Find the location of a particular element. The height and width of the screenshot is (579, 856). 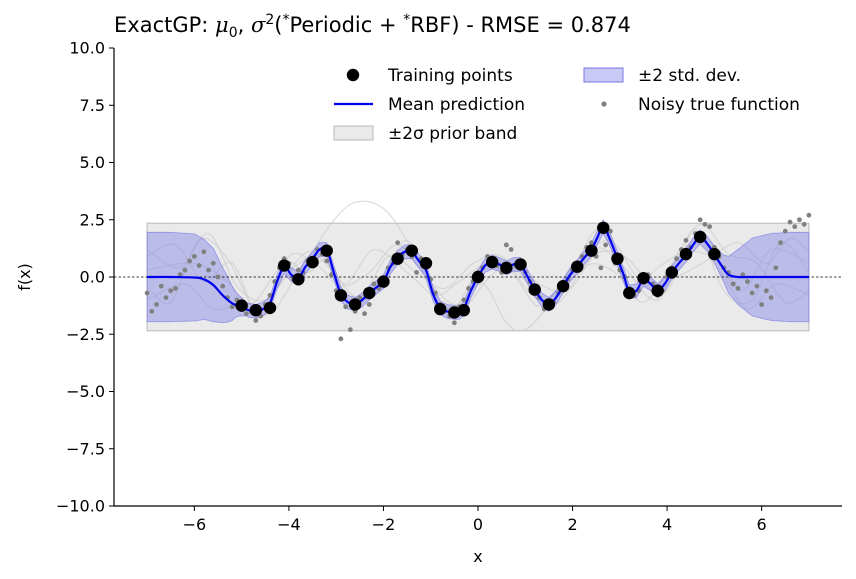

x-tick-label: 0 is located at coordinates (478, 524).